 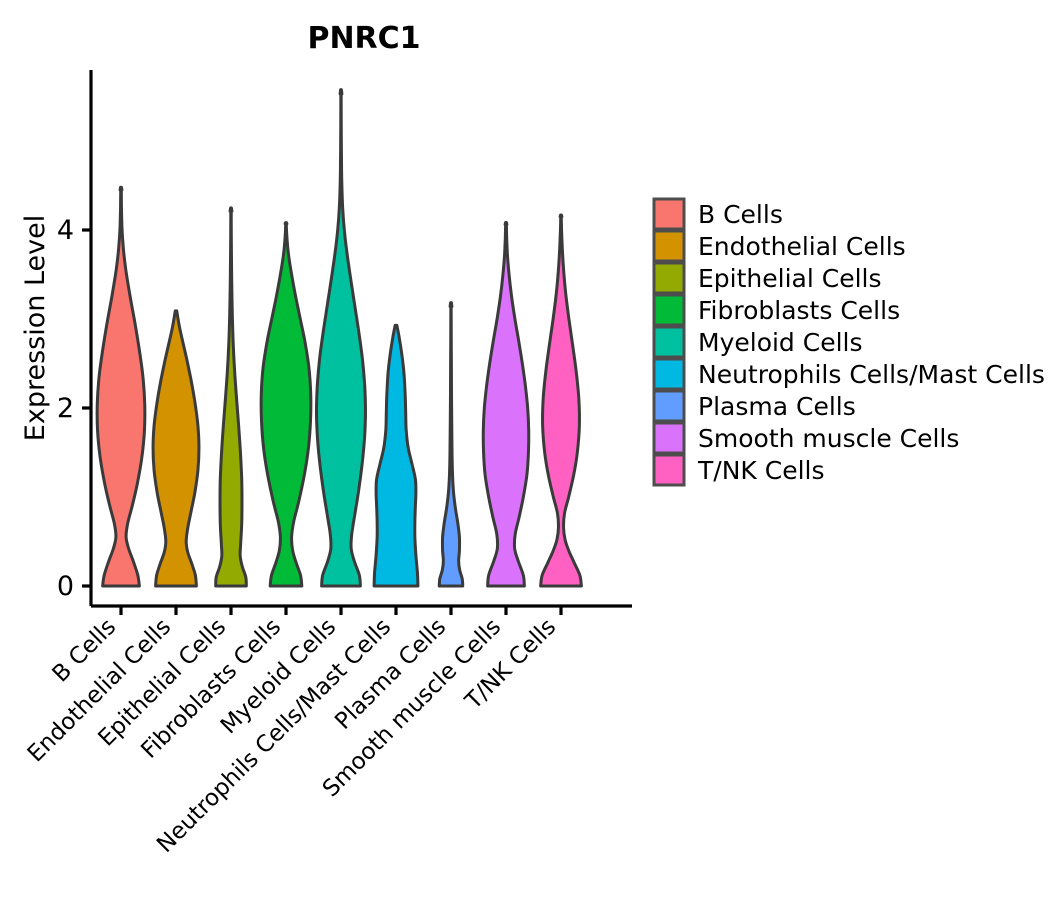 I want to click on y-tick-label: 2, so click(x=65, y=408).